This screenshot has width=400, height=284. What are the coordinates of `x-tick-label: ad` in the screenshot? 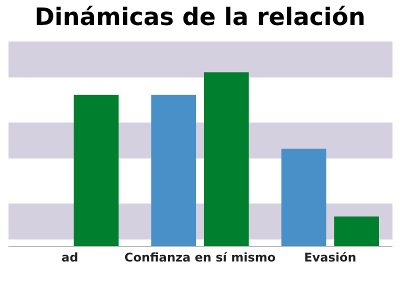 It's located at (69, 257).